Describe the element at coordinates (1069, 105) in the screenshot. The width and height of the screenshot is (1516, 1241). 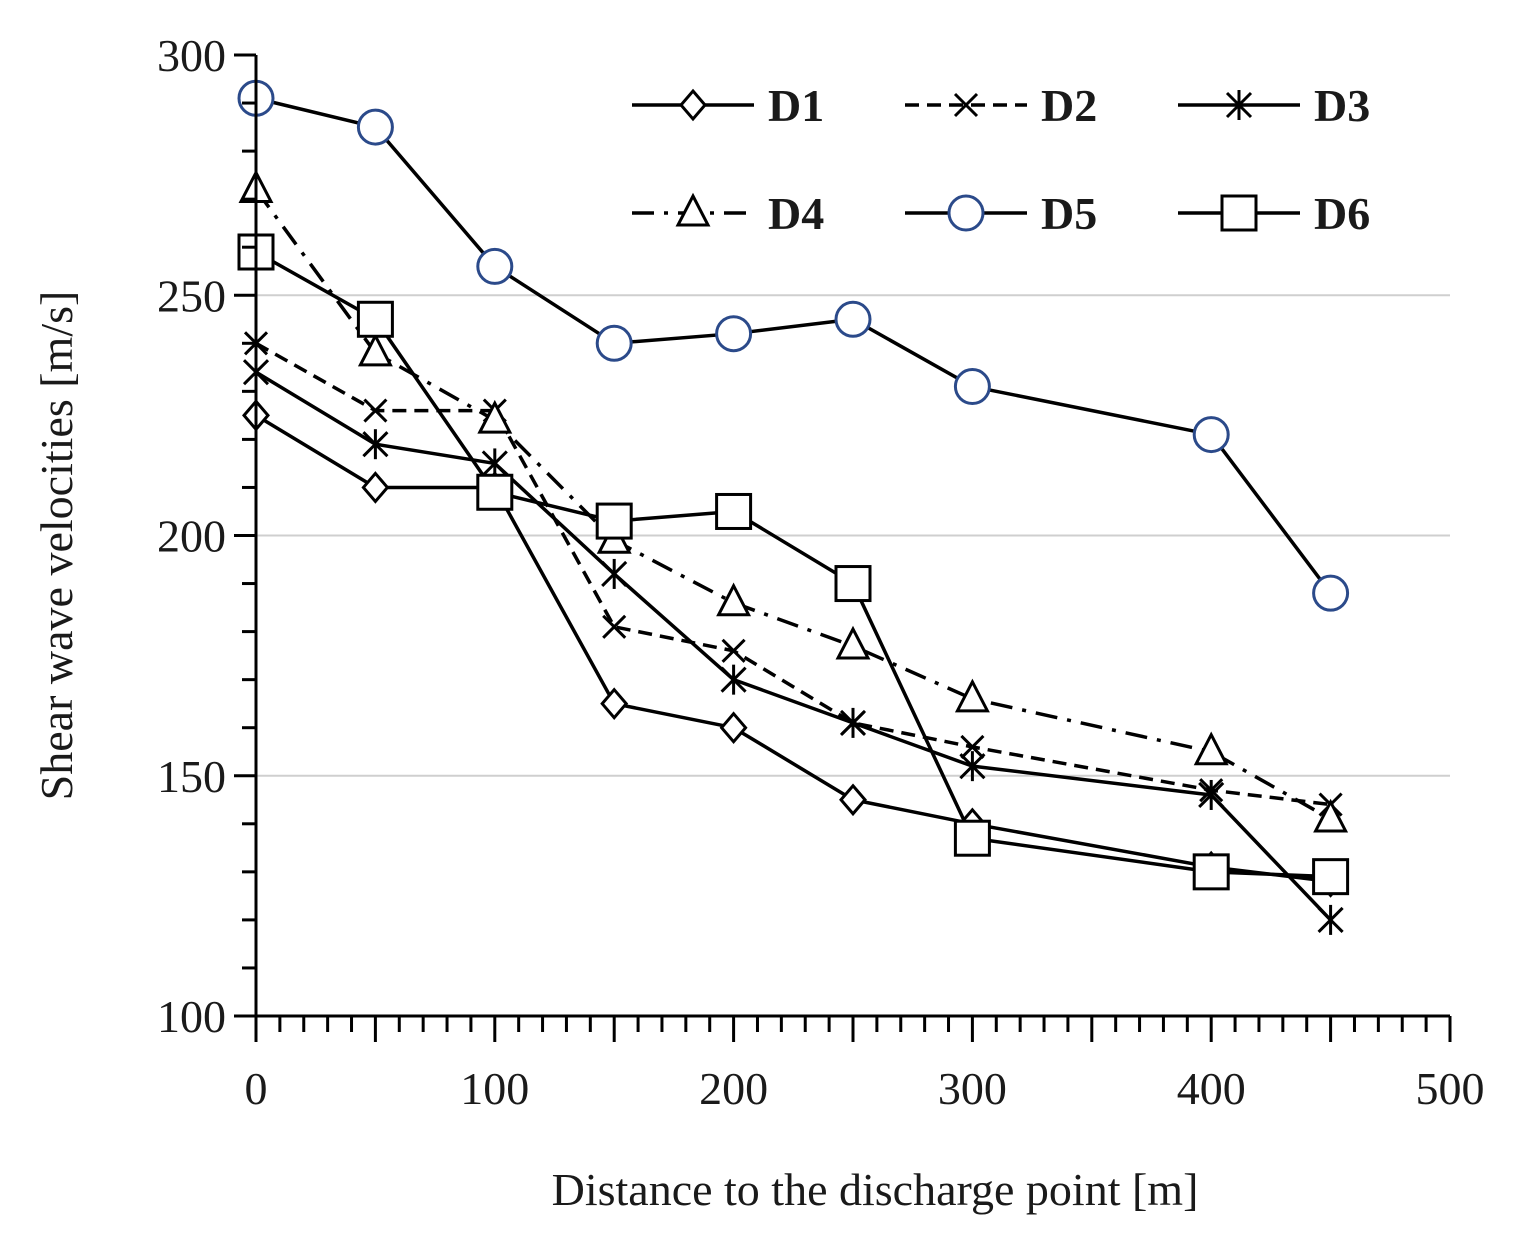
I see `legend-label-d2: D2` at that location.